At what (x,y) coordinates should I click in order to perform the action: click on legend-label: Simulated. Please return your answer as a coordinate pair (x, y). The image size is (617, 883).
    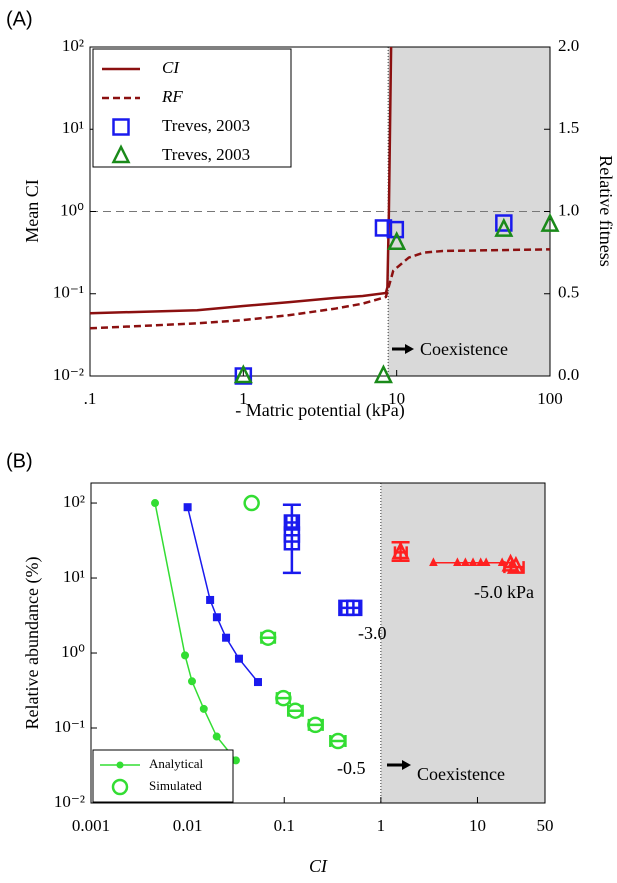
    Looking at the image, I should click on (175, 785).